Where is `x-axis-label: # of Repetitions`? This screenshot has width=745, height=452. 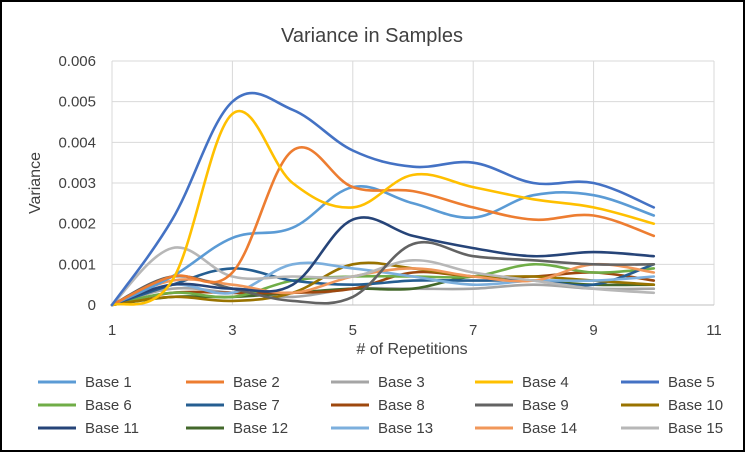
x-axis-label: # of Repetitions is located at coordinates (411, 349).